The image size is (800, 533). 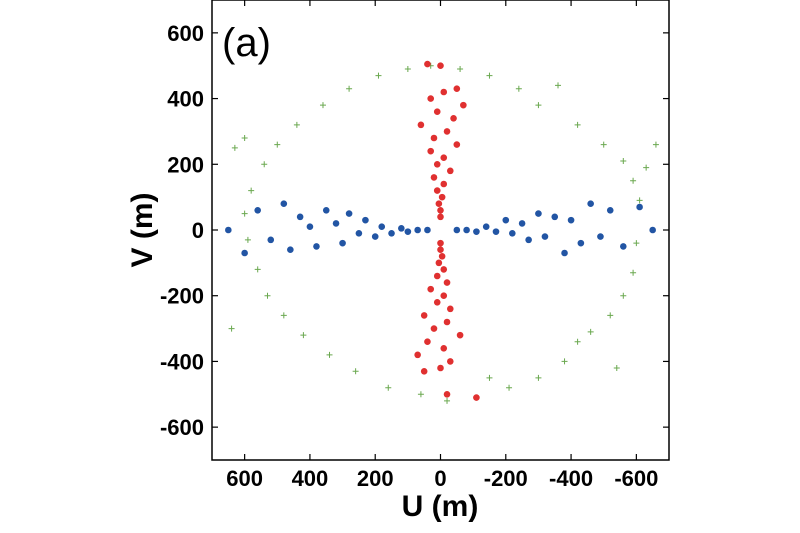 I want to click on y-tick-label: 400, so click(x=185, y=99).